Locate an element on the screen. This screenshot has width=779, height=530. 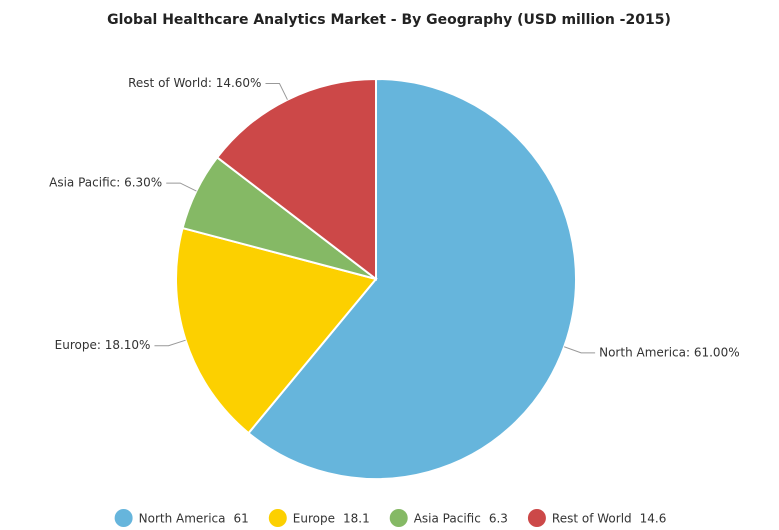
slice-label: North America: 61.00% is located at coordinates (669, 352).